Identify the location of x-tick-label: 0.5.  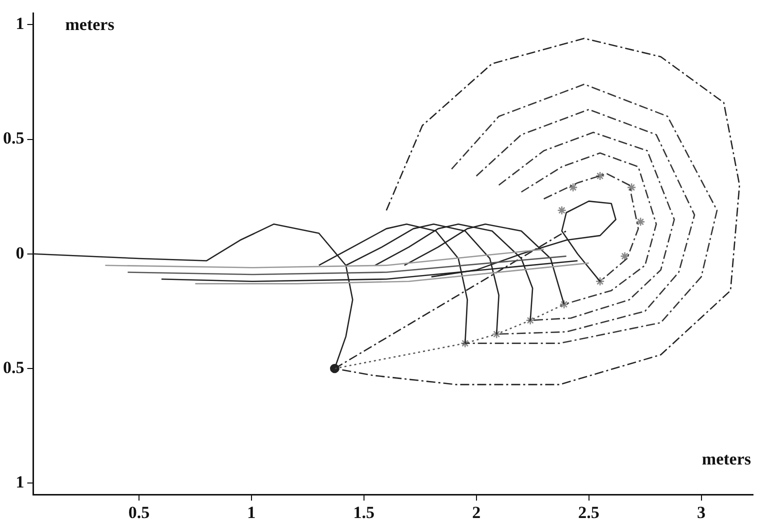
(139, 512).